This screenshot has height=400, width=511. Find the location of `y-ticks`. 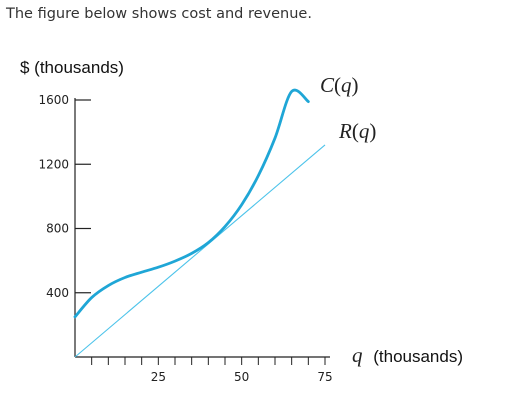

y-ticks is located at coordinates (83, 196).